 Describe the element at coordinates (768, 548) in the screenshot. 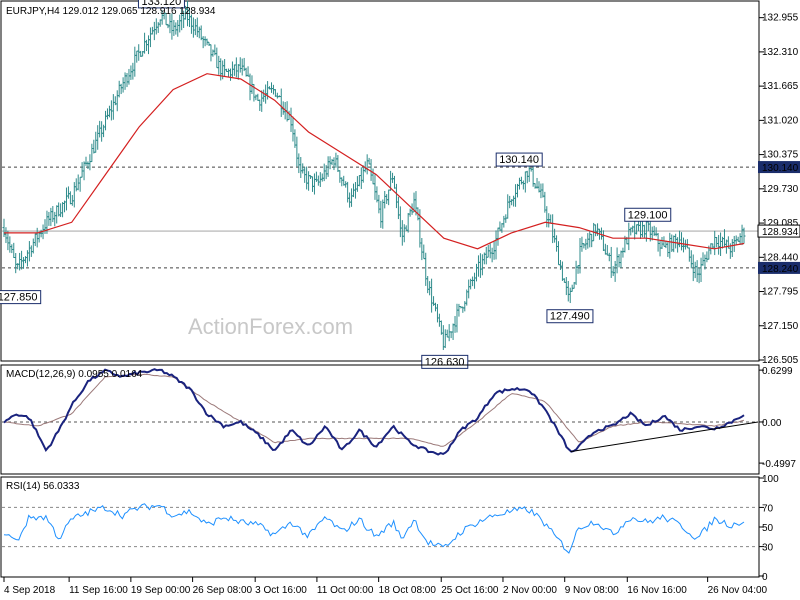

I see `rsi-tick-label: 30` at that location.